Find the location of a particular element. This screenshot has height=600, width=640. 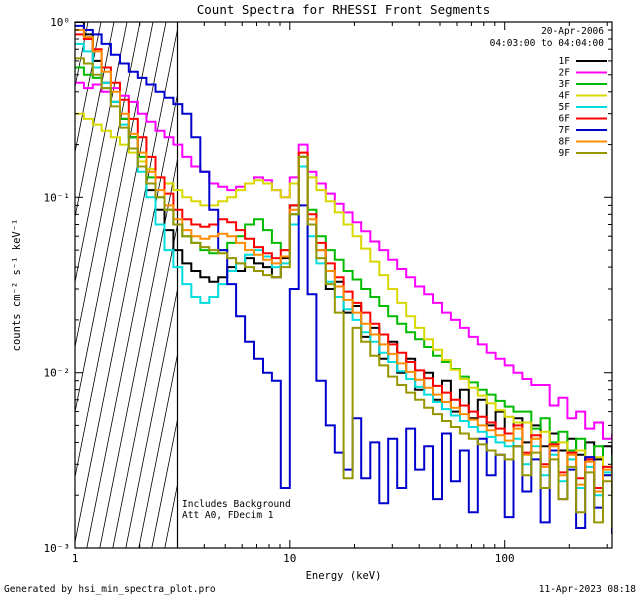

y-tick-label: 10⁰ is located at coordinates (60, 22).